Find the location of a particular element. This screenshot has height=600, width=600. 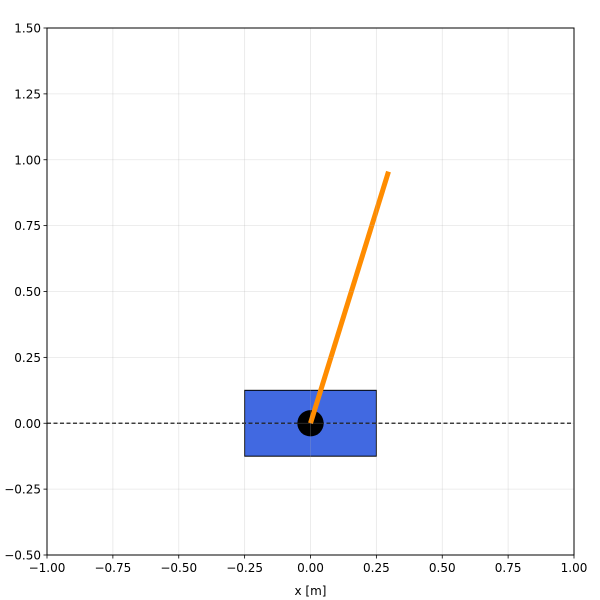

x-tick-label: 0.75 is located at coordinates (508, 568).